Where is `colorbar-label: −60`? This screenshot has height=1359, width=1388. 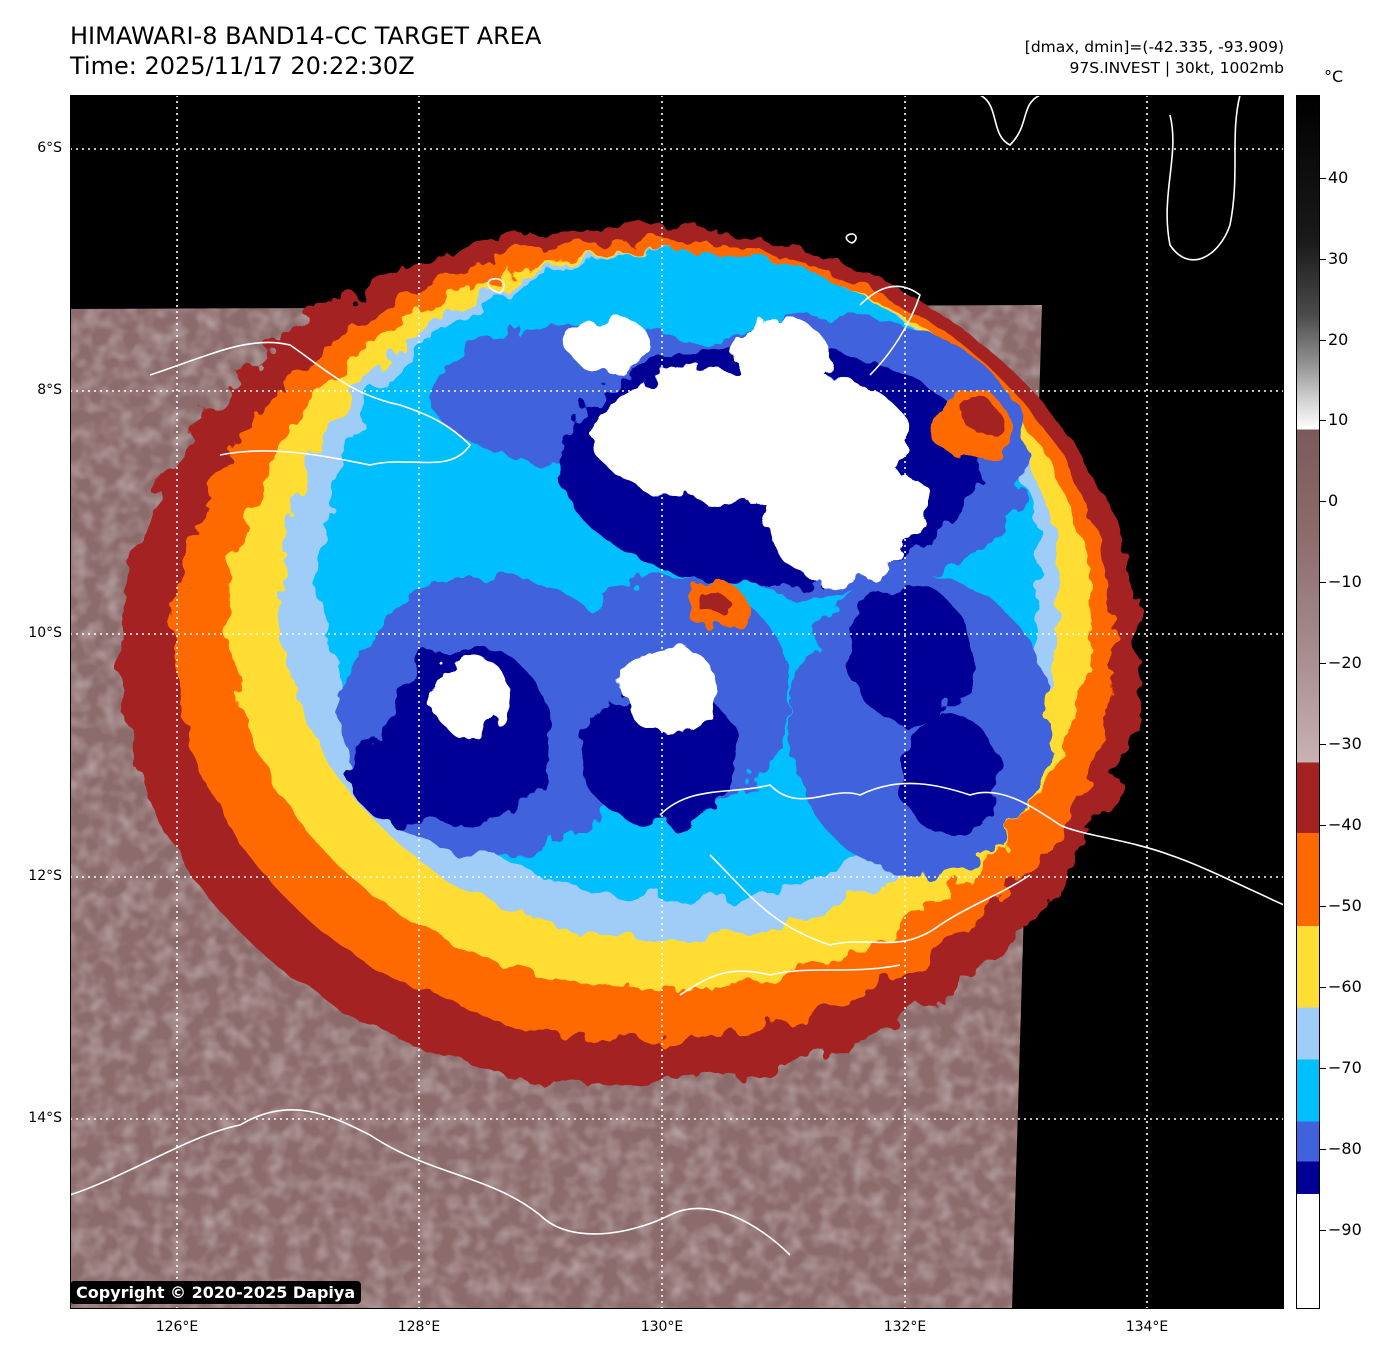 colorbar-label: −60 is located at coordinates (1345, 986).